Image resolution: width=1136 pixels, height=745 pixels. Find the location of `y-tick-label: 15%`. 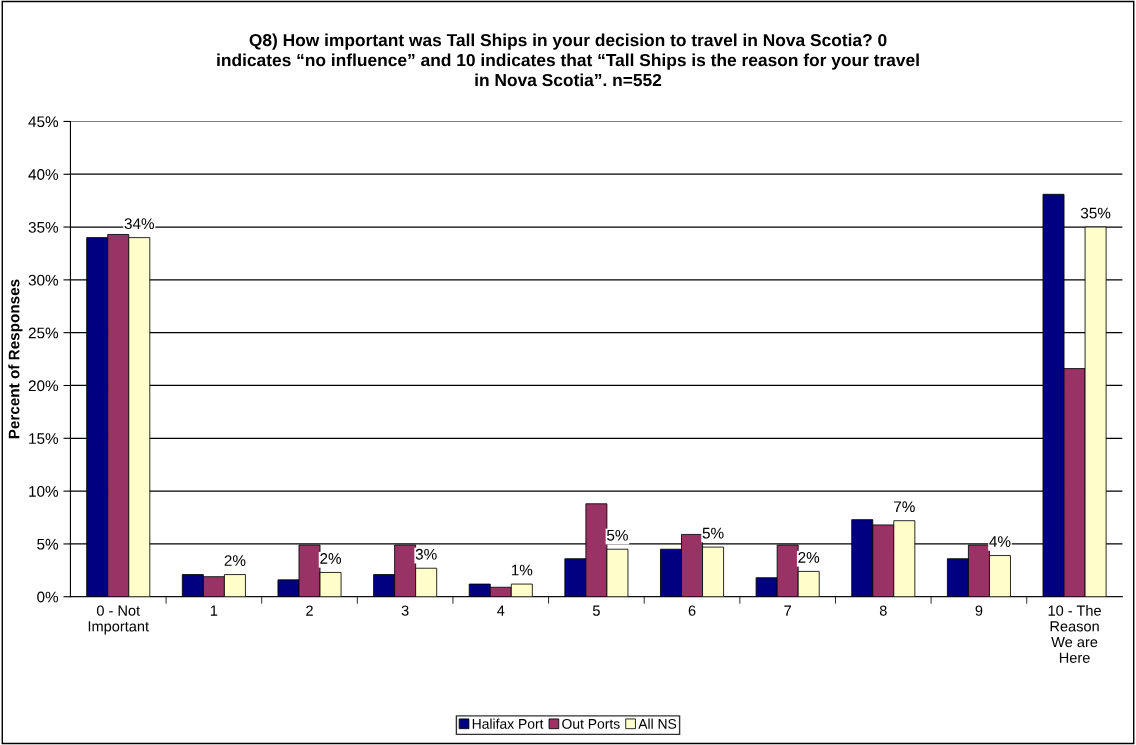

y-tick-label: 15% is located at coordinates (44, 438).